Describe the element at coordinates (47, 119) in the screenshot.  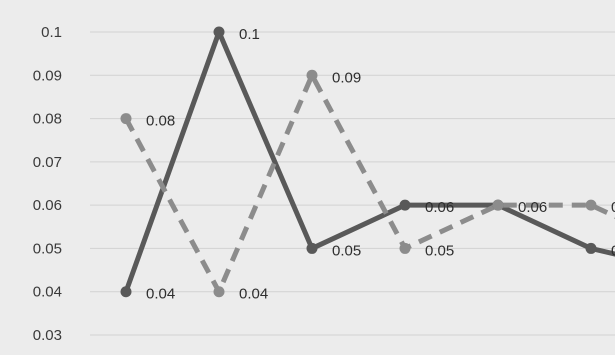
I see `y-tick-label: 0.08` at that location.